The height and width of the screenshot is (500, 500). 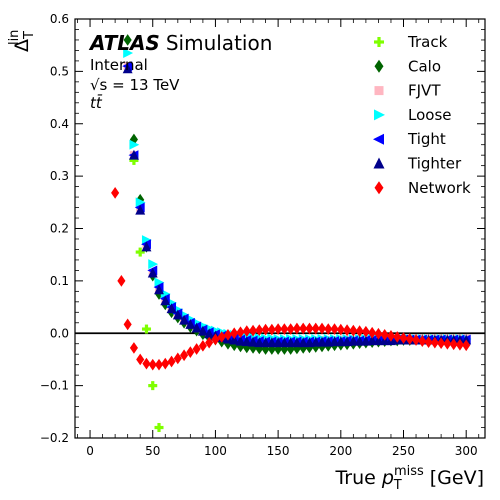 I want to click on y-axis-symbol: Δ, so click(x=22, y=45).